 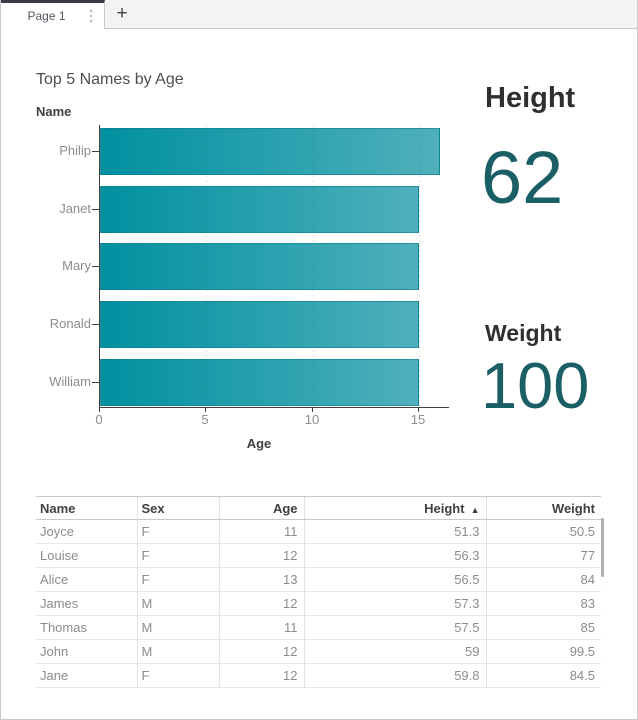 I want to click on bar-janet, so click(x=259, y=209).